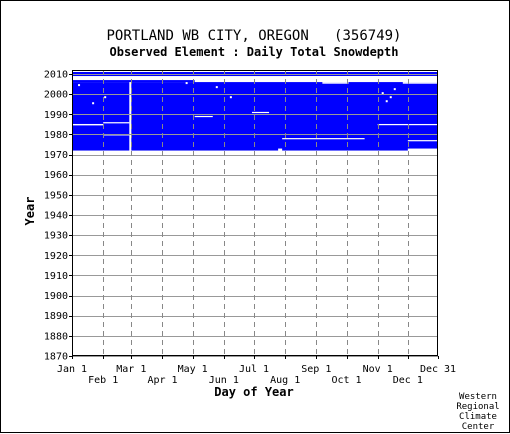 The image size is (510, 434). I want to click on y-tick-label: 1900, so click(56, 296).